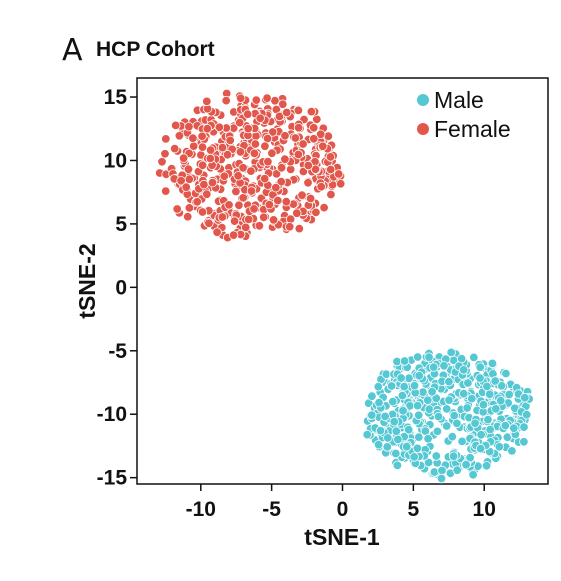  I want to click on y-tick-label: 10, so click(115, 160).